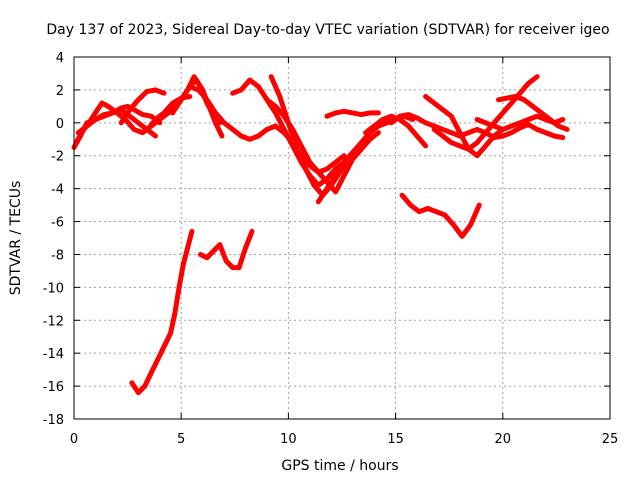 The height and width of the screenshot is (480, 640). I want to click on y-tick-label: -12, so click(53, 321).